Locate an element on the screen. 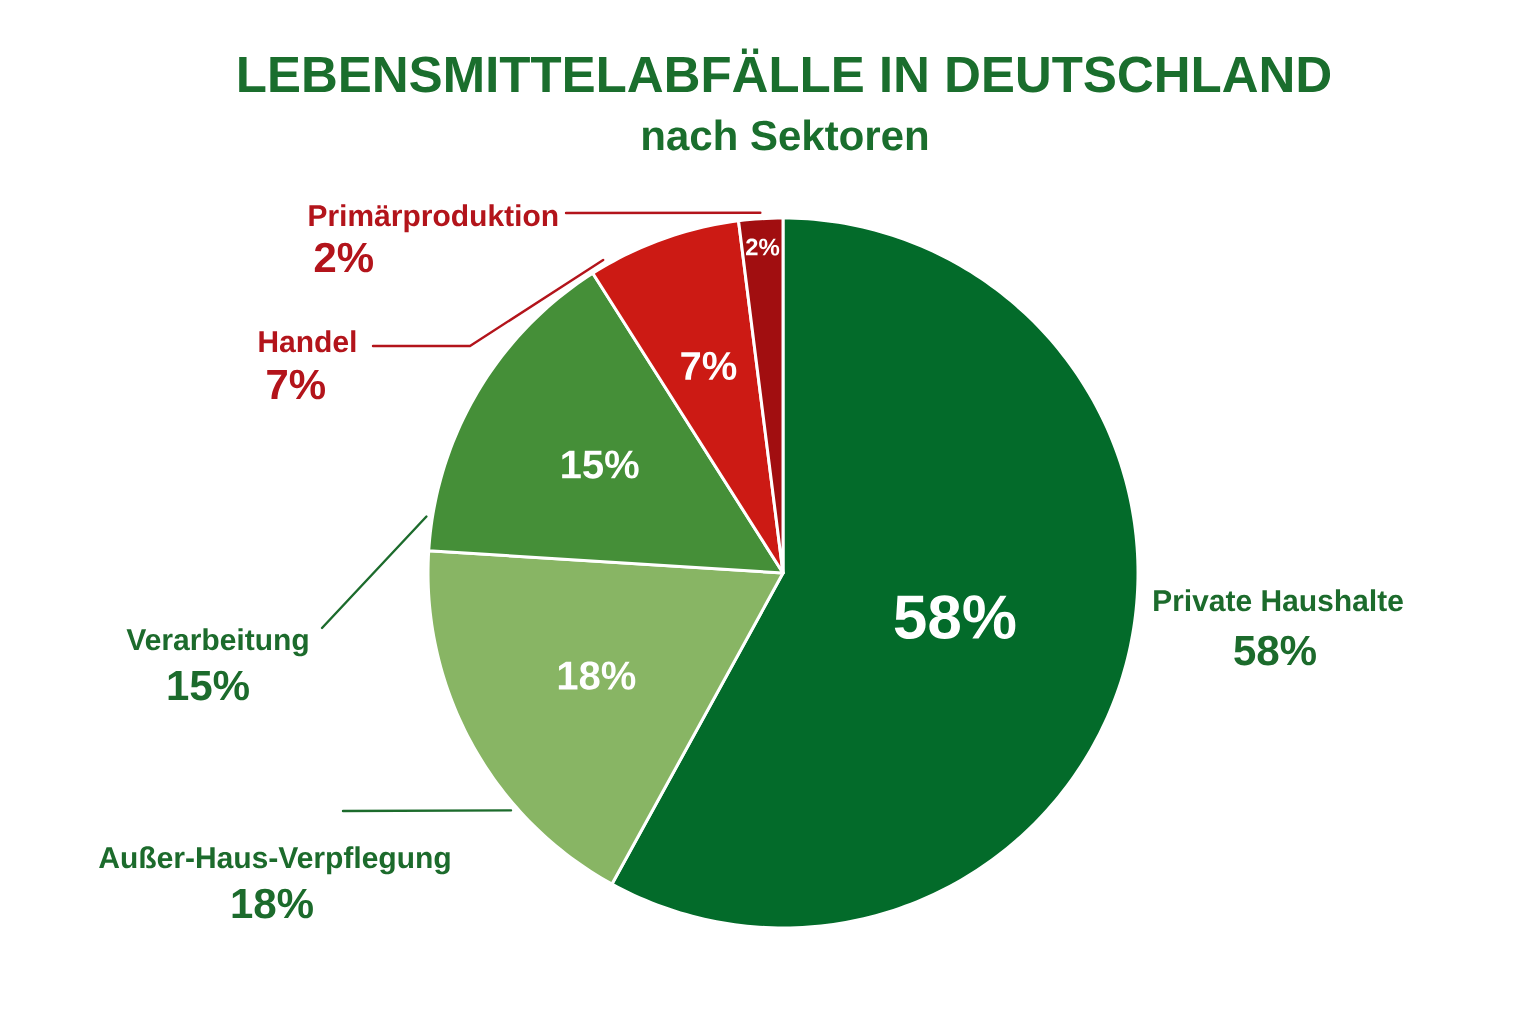  data-label: 58% is located at coordinates (955, 617).